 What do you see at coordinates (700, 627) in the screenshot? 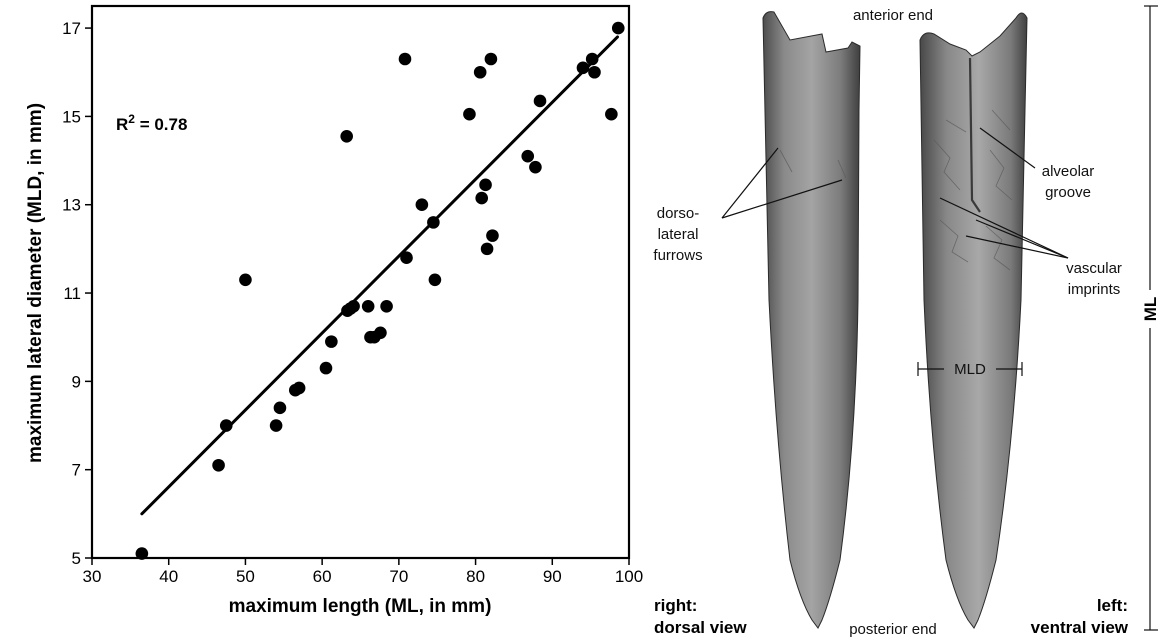
I see `right-view-label-line2: dorsal view` at bounding box center [700, 627].